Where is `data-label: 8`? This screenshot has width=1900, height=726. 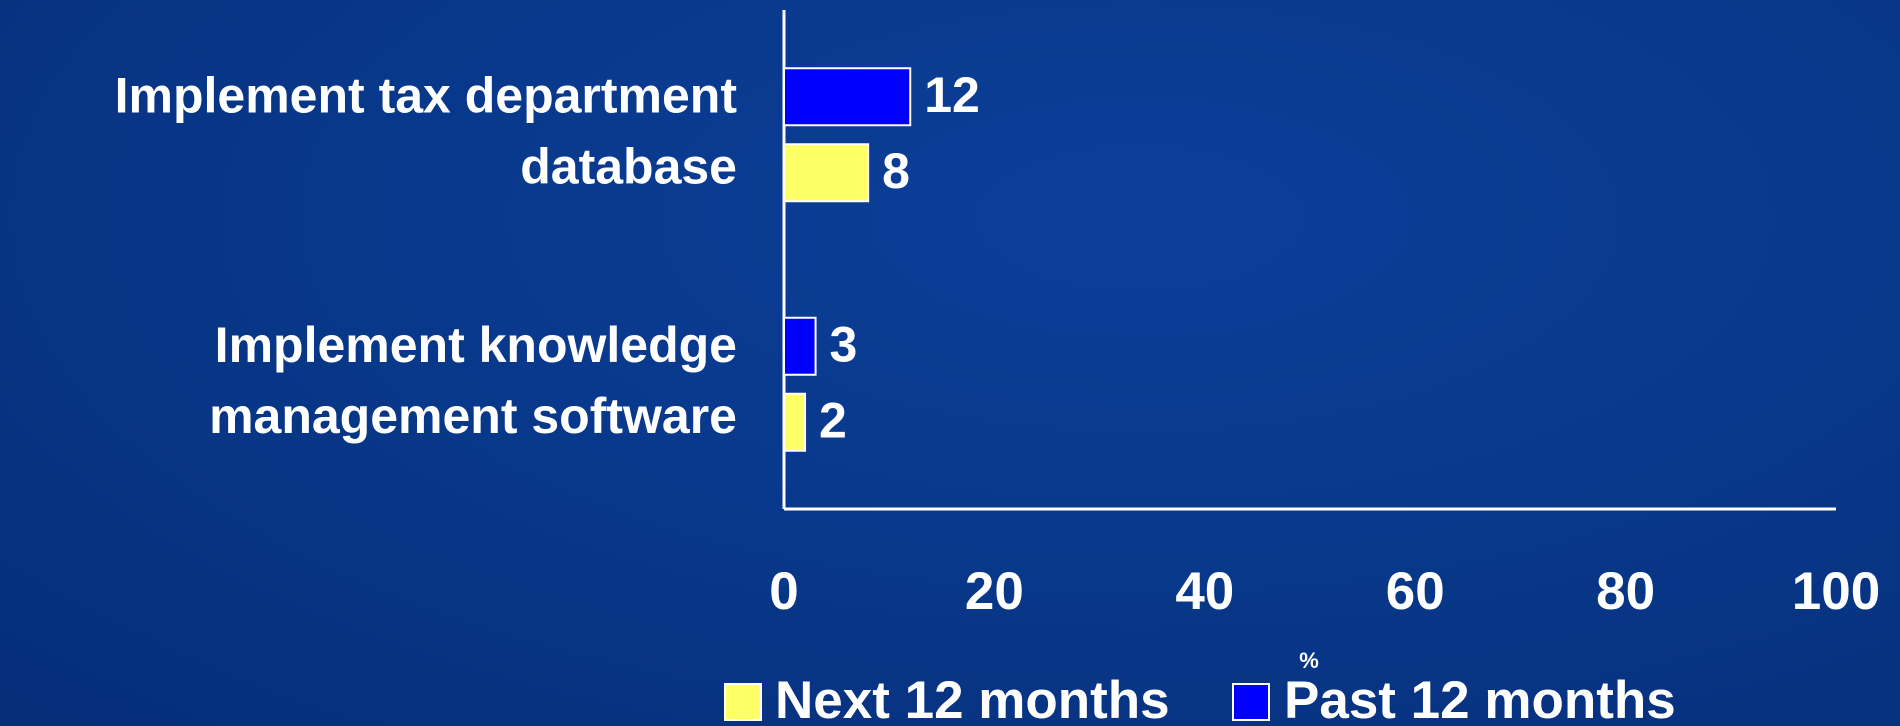 data-label: 8 is located at coordinates (896, 171).